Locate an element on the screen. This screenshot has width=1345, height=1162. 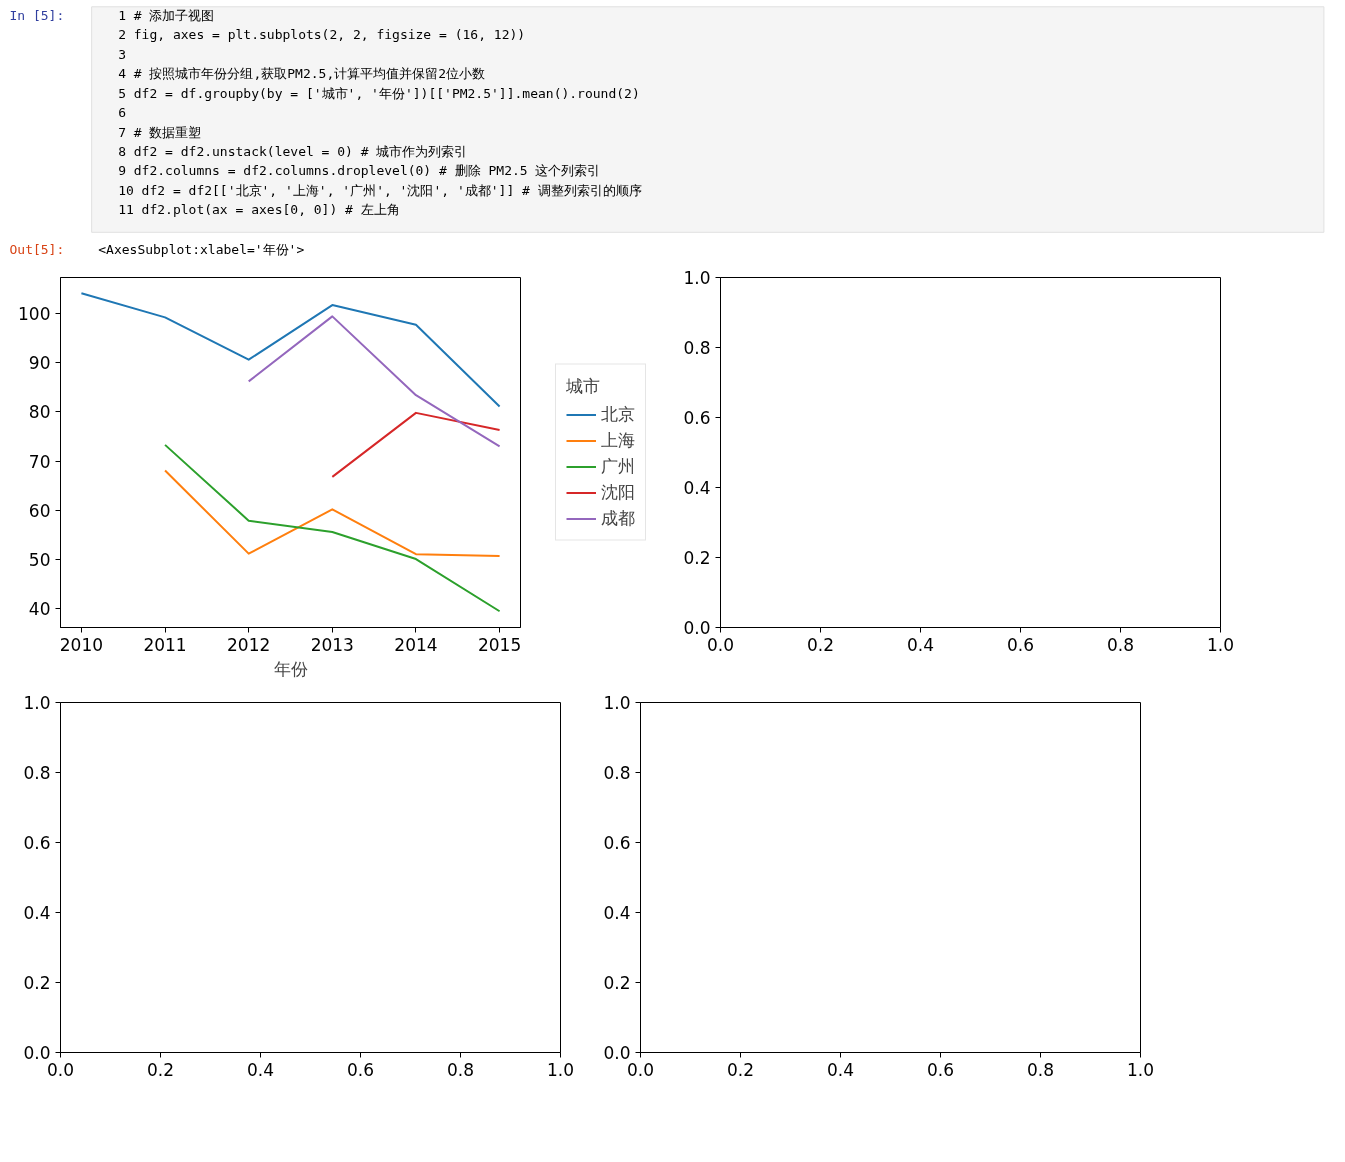
text: <AxesSubplot:xlabel='年份'> is located at coordinates (201, 250).